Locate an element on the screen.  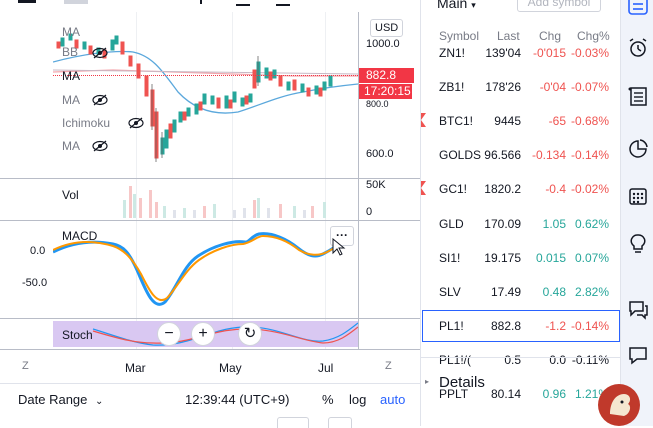
zoom-out-button: − is located at coordinates (169, 334).